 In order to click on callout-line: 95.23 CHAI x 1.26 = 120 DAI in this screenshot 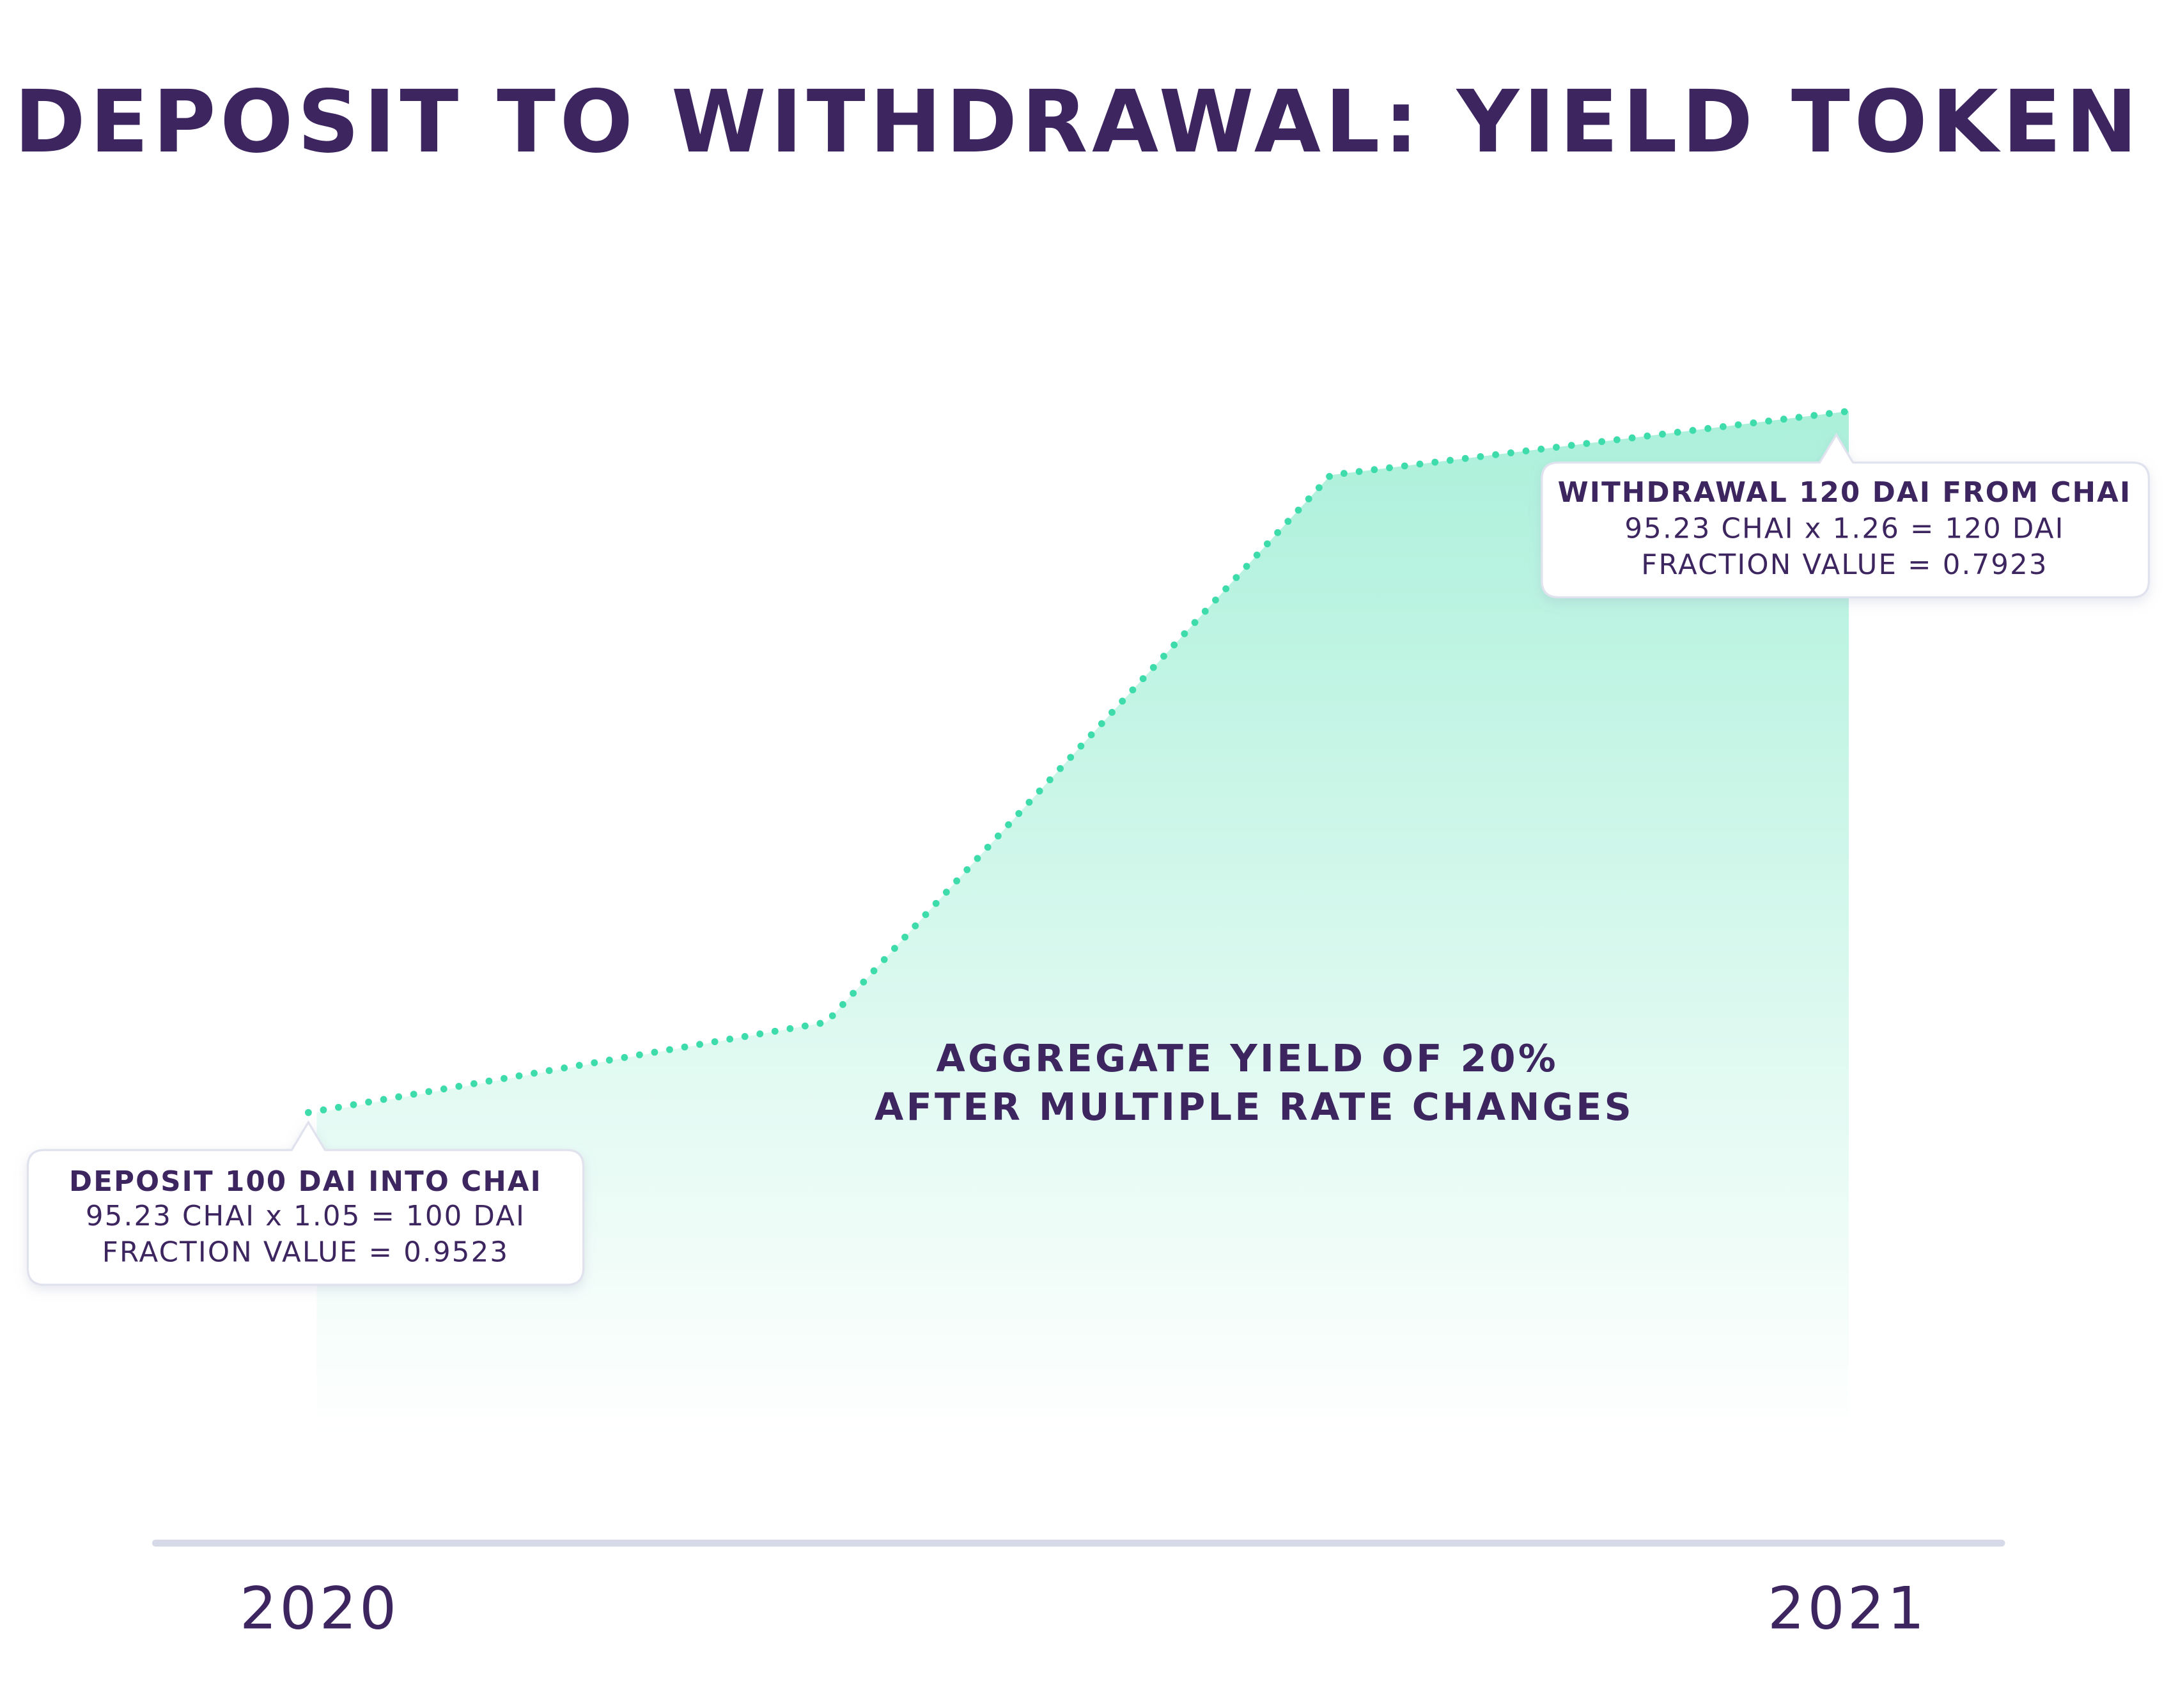, I will do `click(1844, 529)`.